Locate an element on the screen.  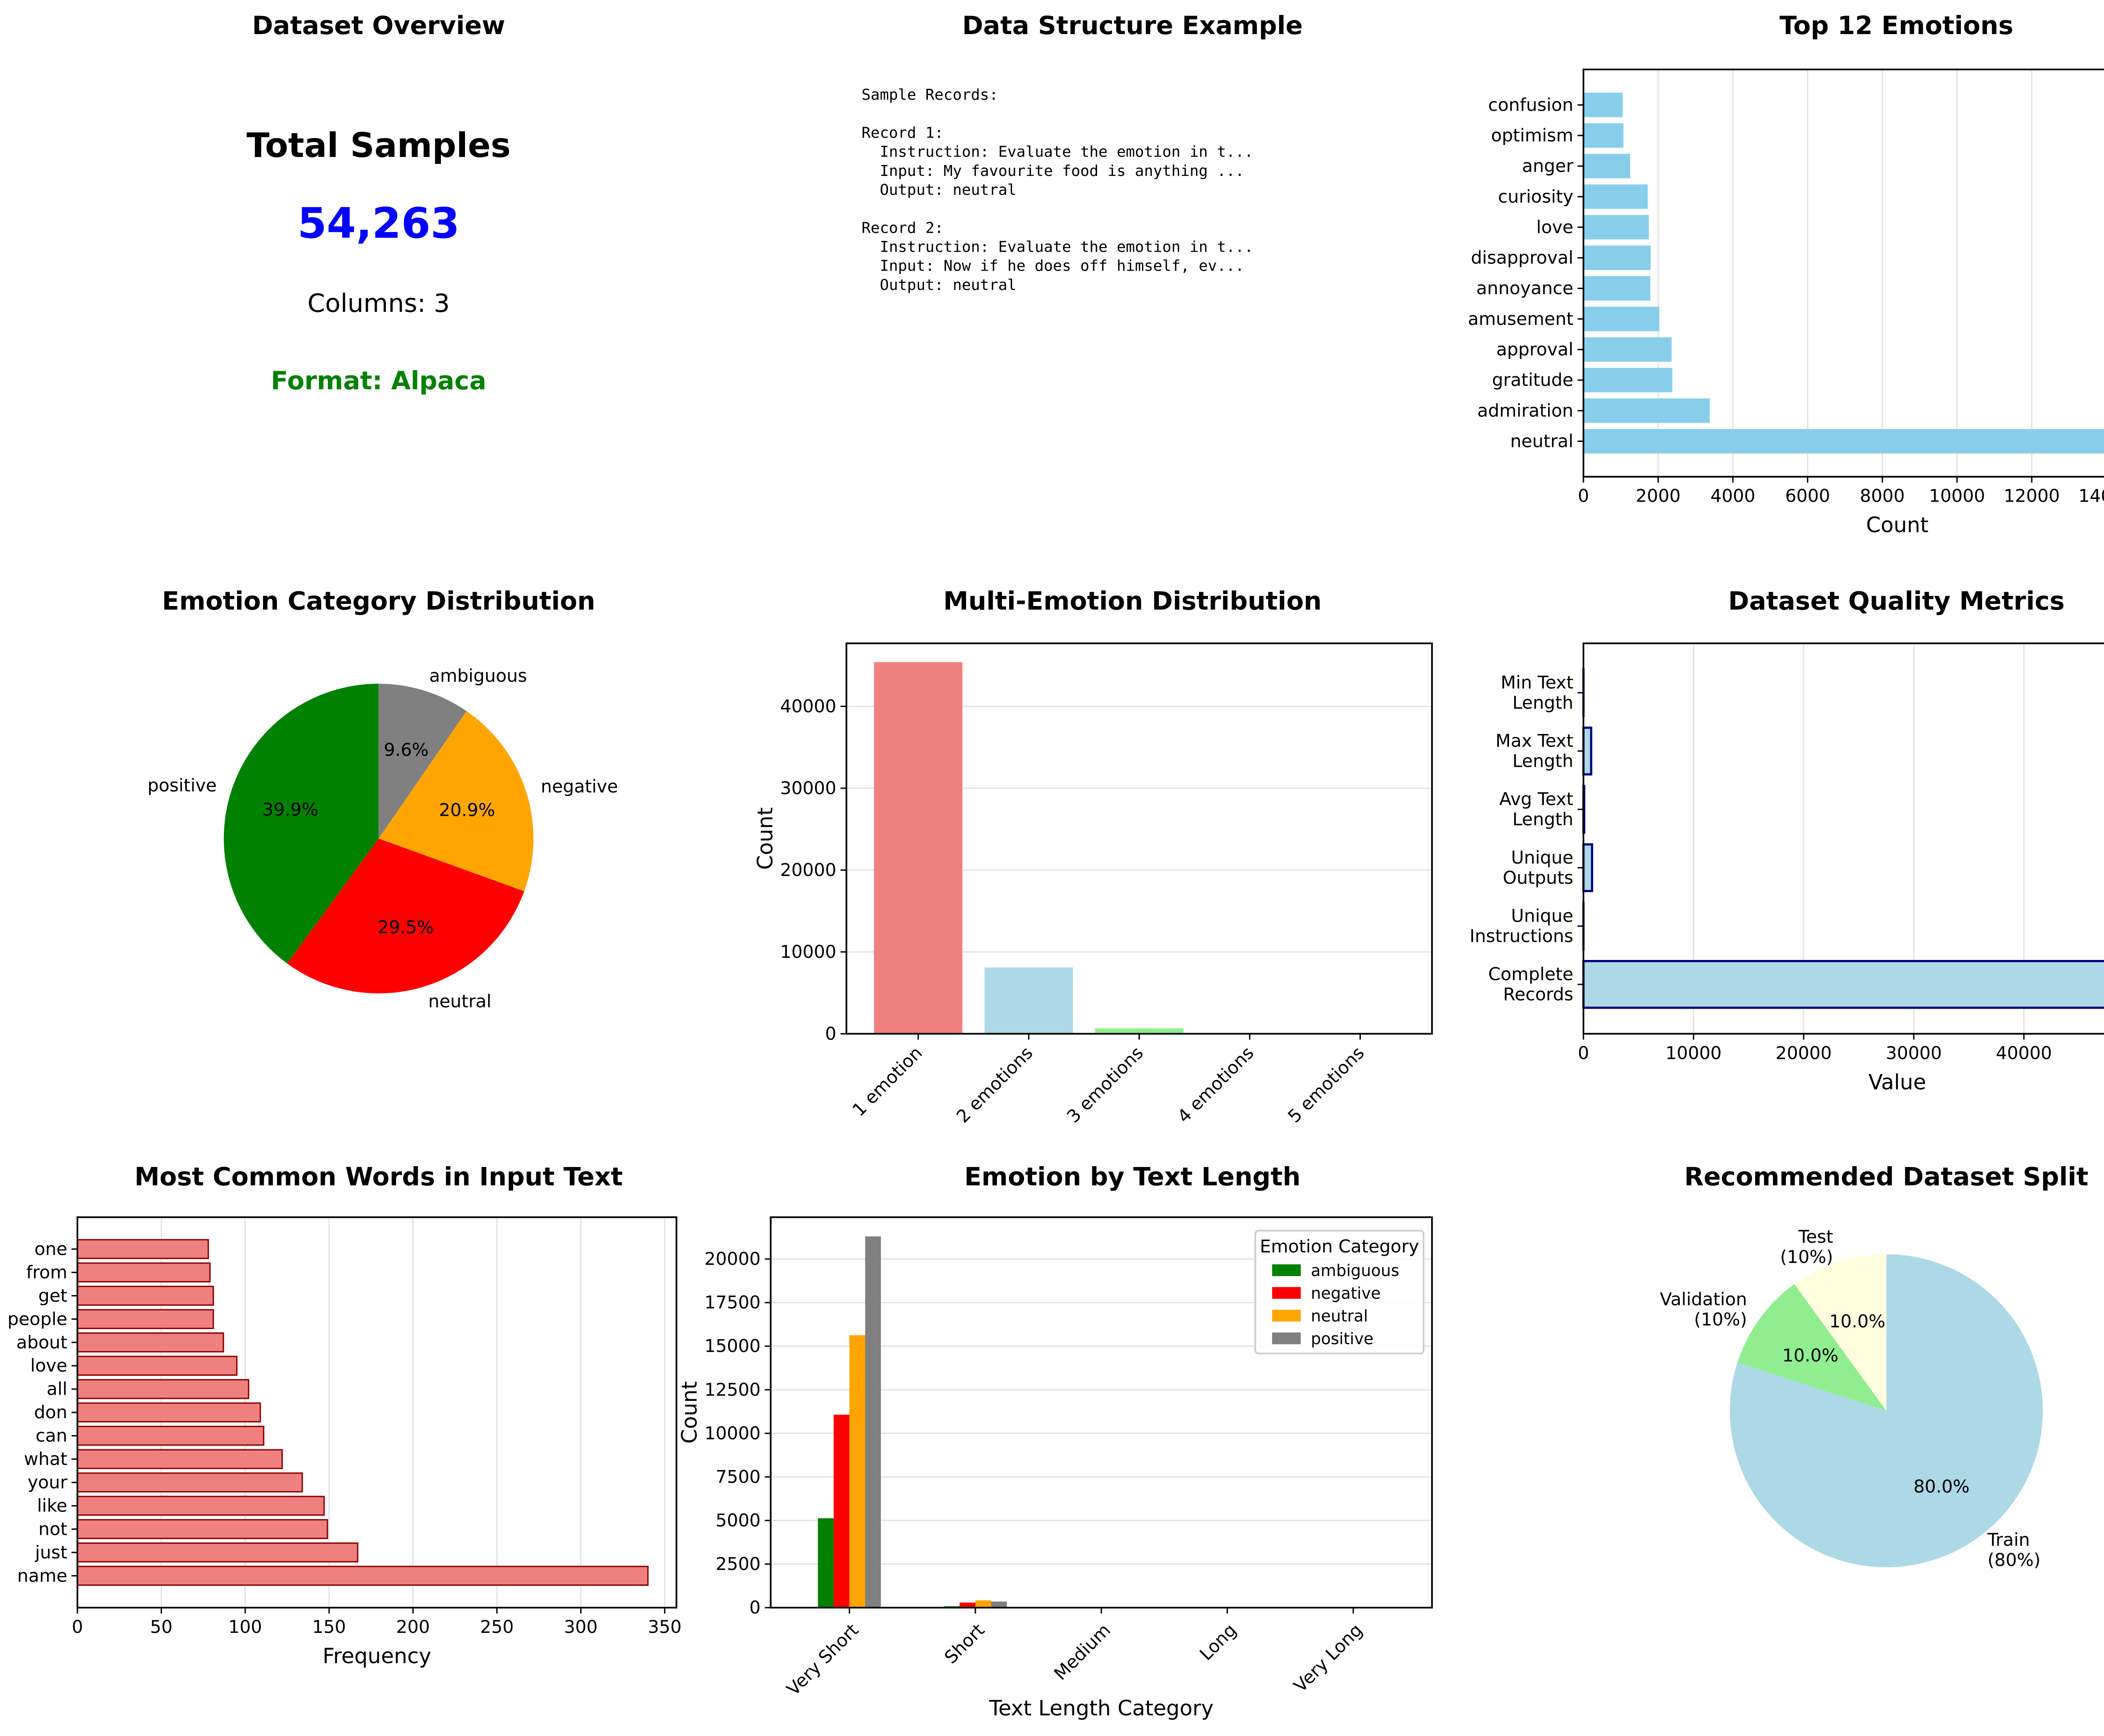
chart-title: Recommended Dataset Split is located at coordinates (1886, 1176).